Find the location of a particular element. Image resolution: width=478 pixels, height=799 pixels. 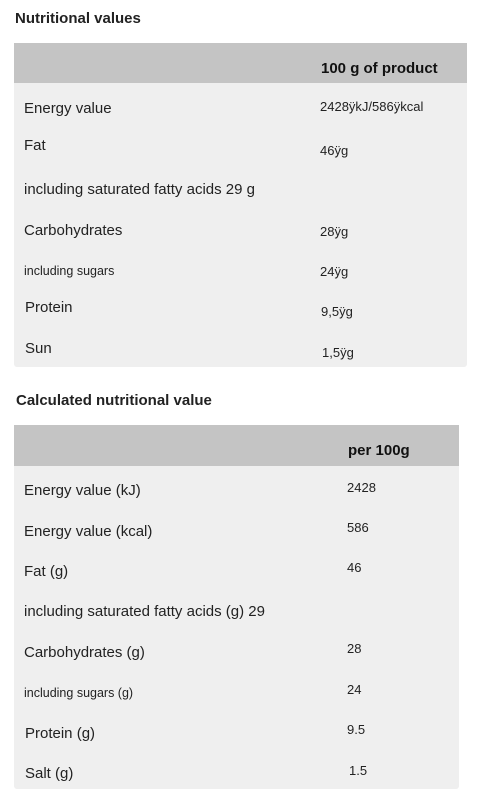

calculated-row-label-protein: Protein (g) is located at coordinates (60, 733).